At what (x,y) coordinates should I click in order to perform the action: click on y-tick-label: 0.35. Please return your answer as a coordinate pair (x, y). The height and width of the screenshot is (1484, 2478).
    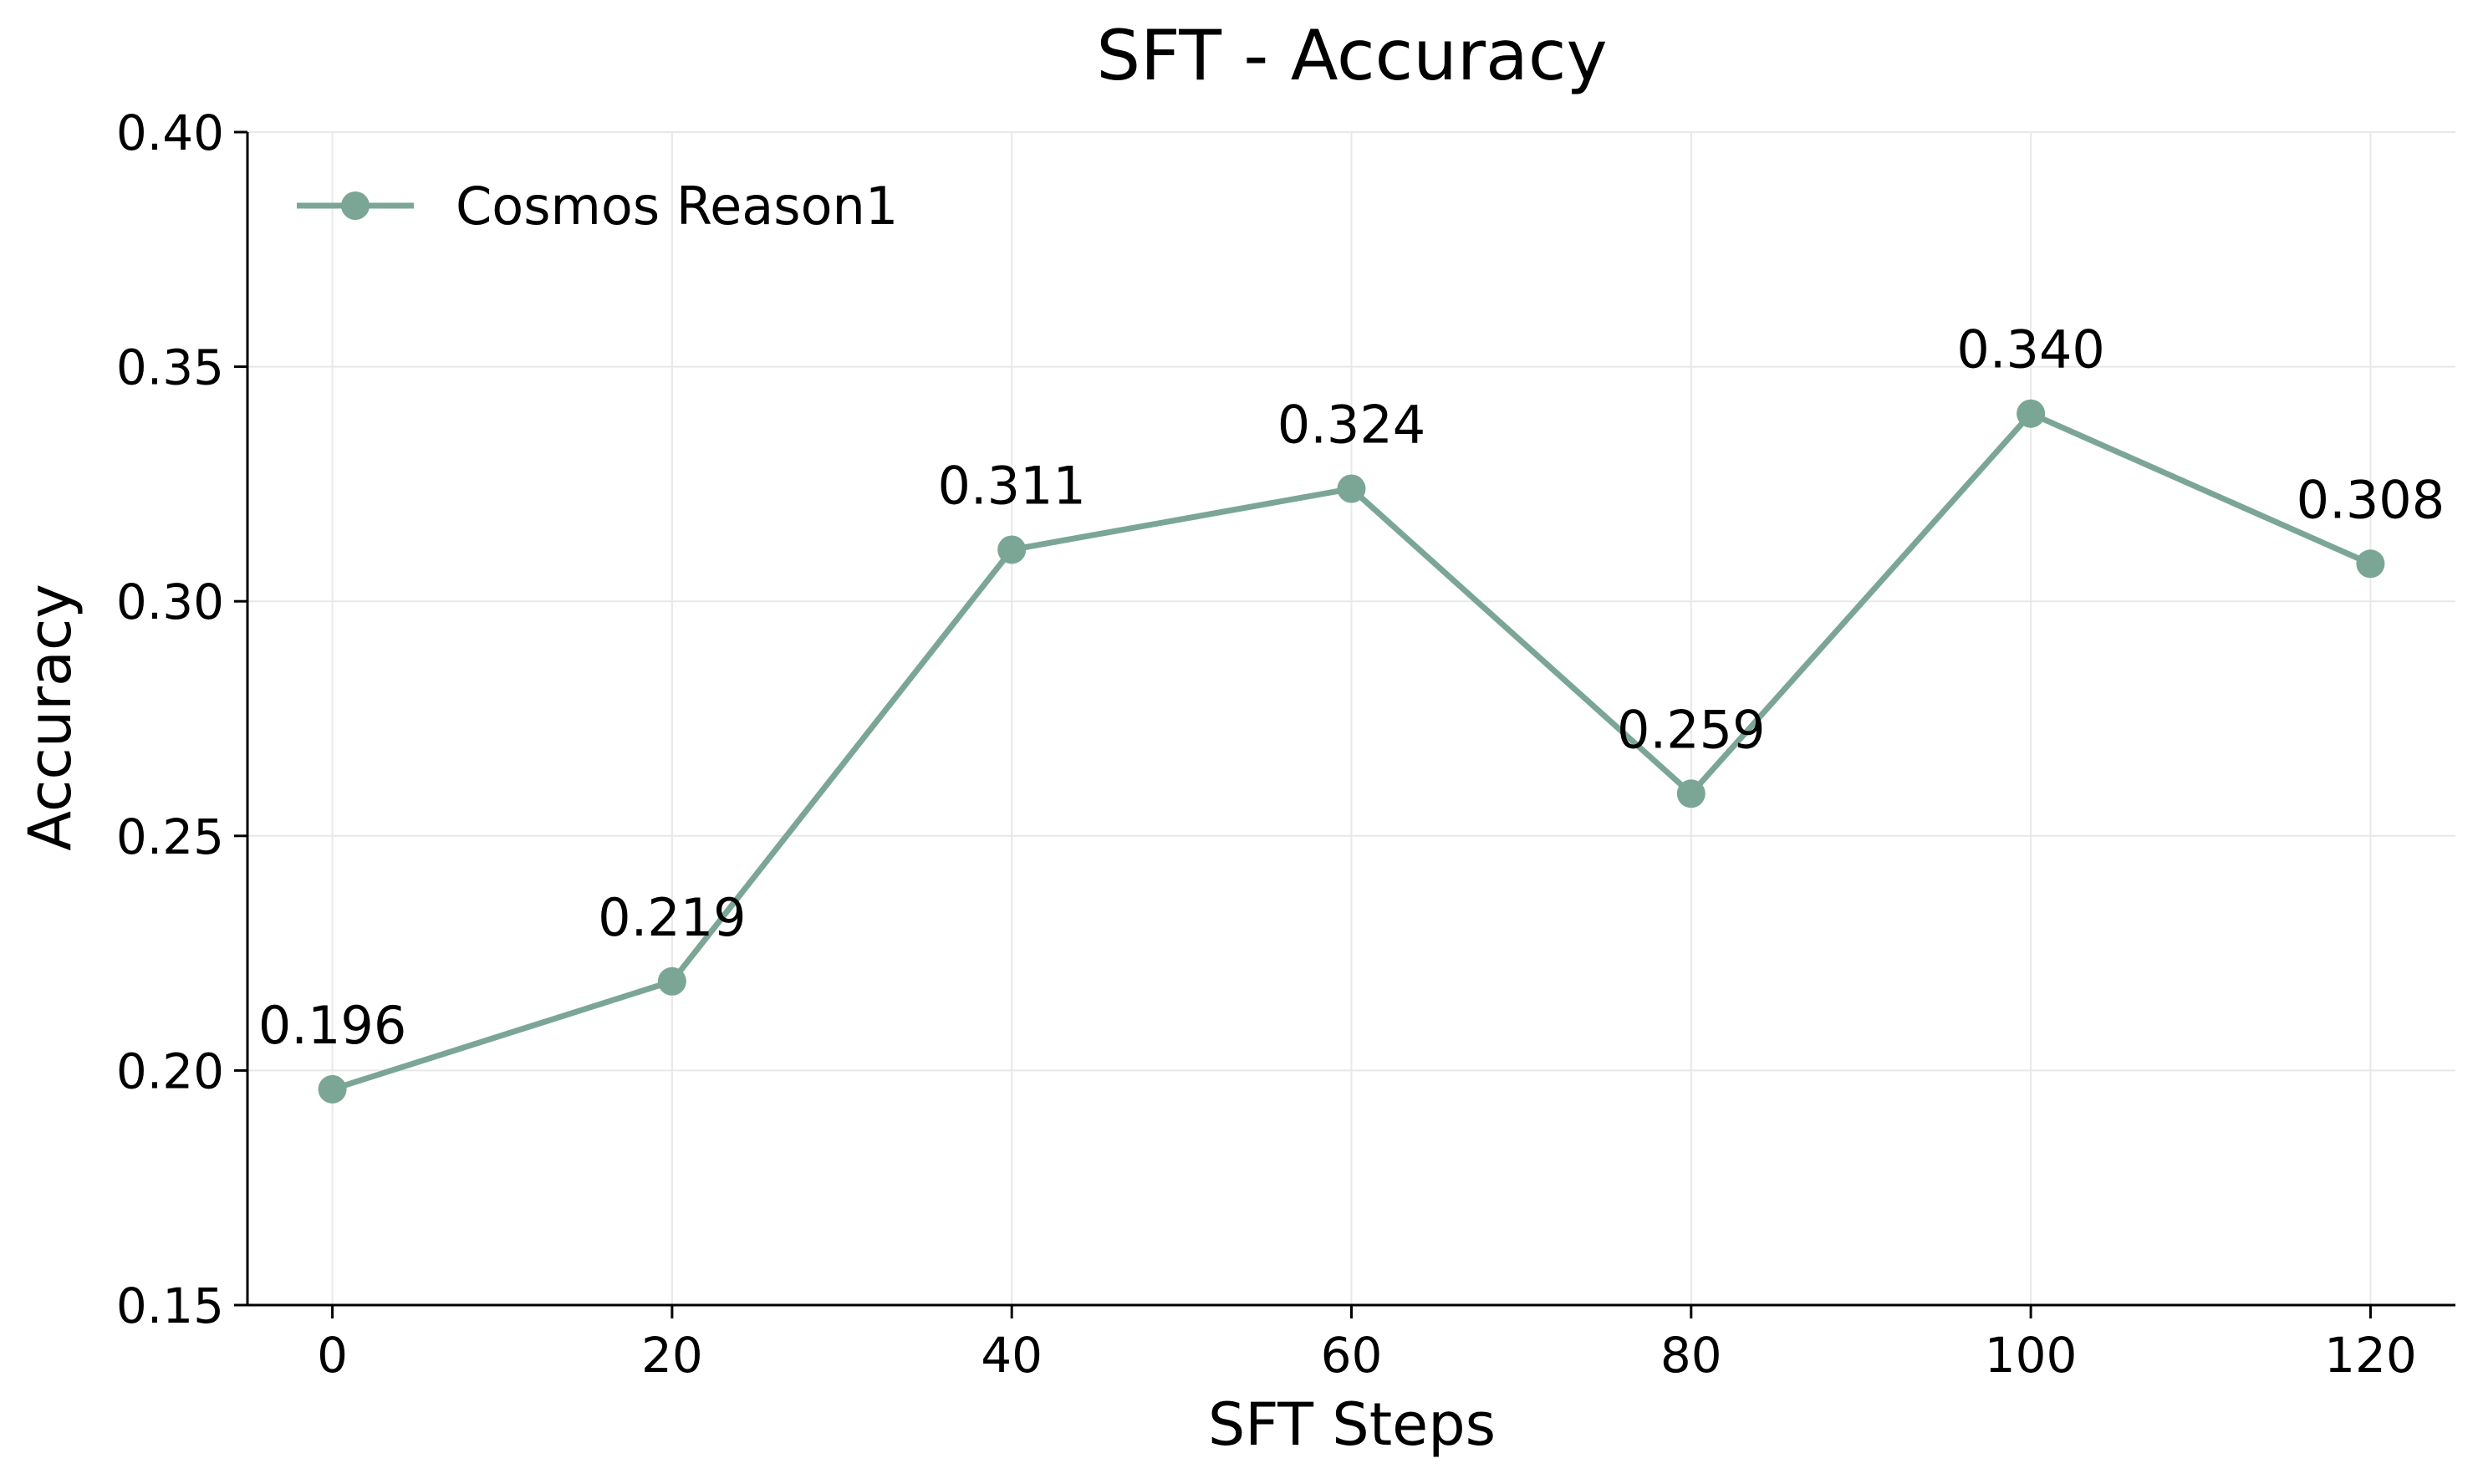
    Looking at the image, I should click on (170, 367).